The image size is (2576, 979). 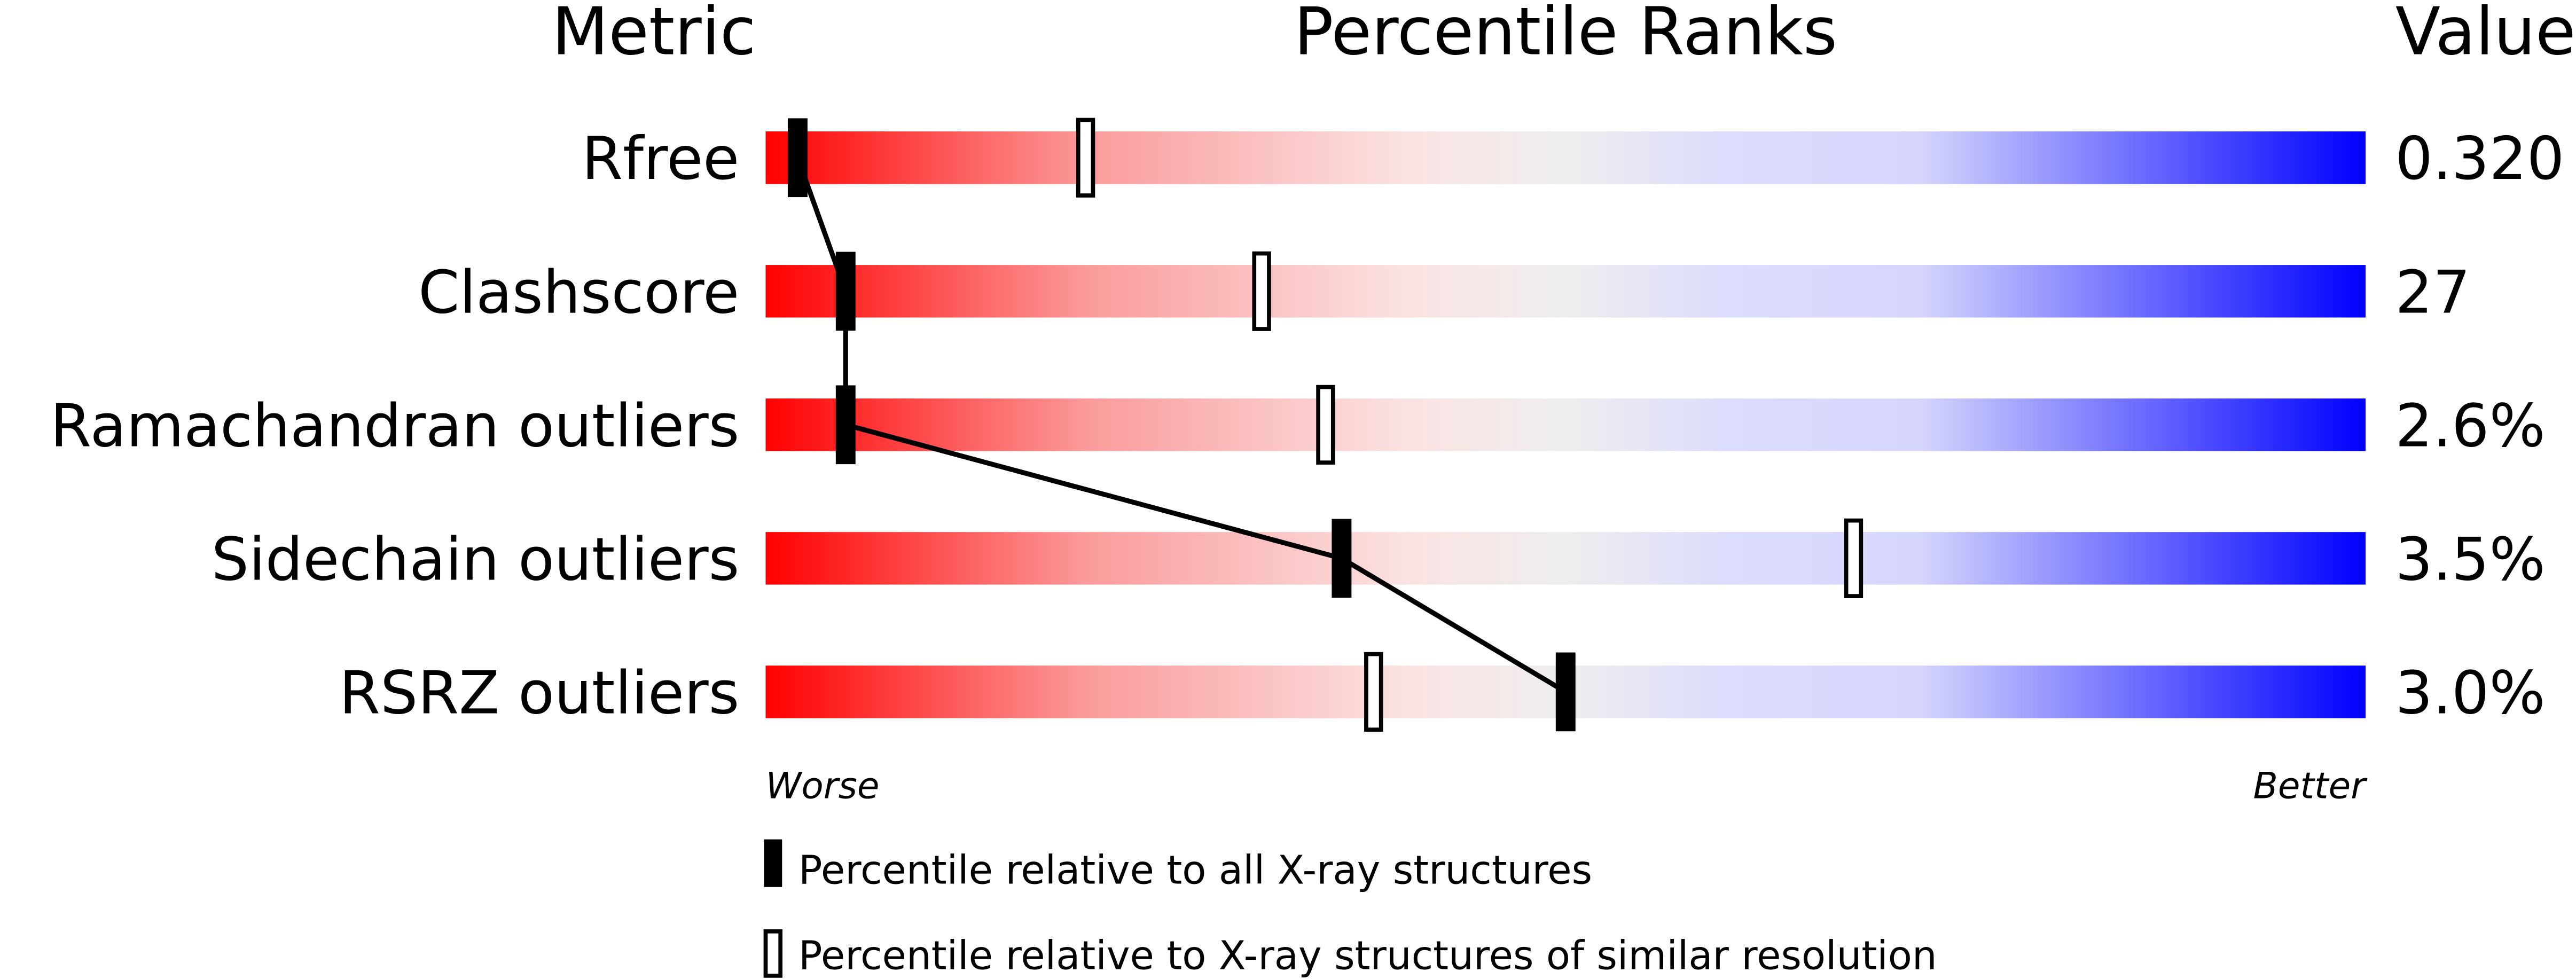 What do you see at coordinates (2310, 786) in the screenshot?
I see `better-label: Better` at bounding box center [2310, 786].